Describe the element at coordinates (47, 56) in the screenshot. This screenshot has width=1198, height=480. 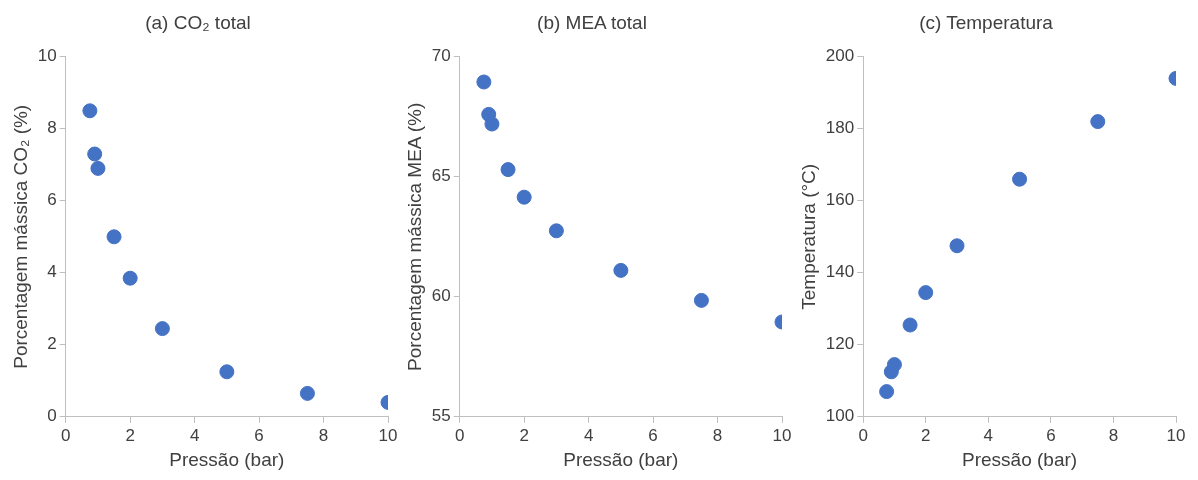
I see `y-tick-label: 10` at that location.